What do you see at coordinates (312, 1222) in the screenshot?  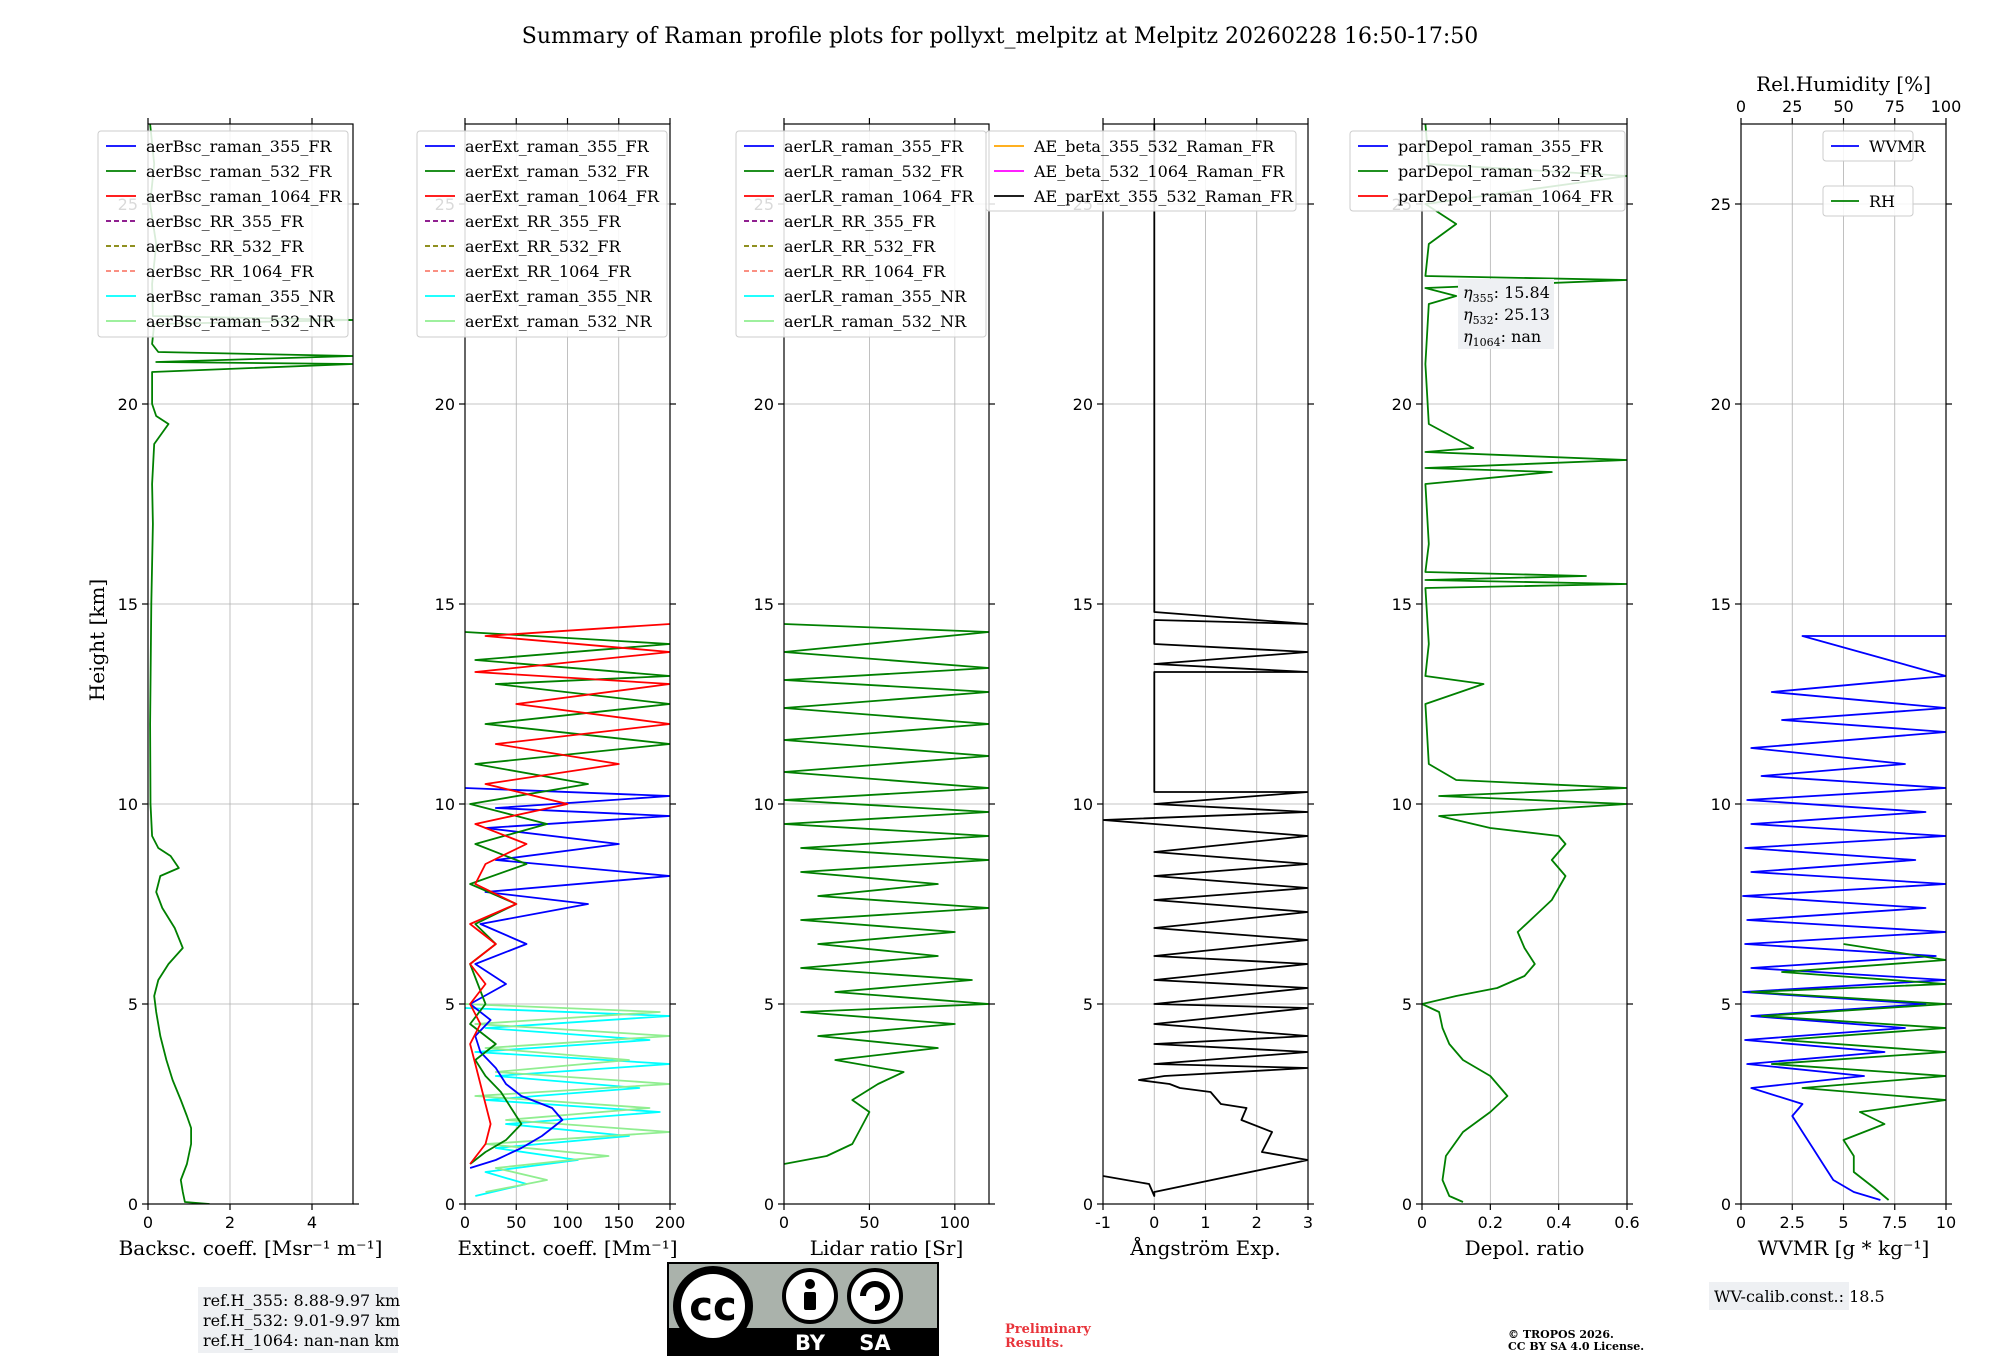 I see `x-tick-label: 4` at bounding box center [312, 1222].